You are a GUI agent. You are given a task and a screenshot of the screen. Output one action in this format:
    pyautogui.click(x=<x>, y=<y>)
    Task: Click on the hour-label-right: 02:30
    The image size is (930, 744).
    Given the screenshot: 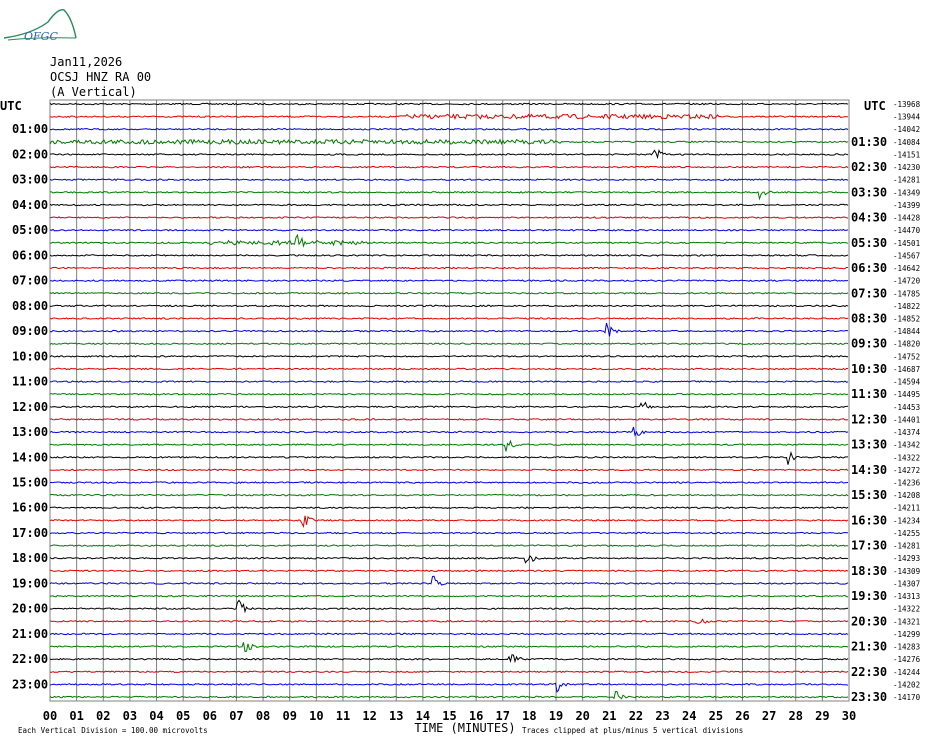 What is the action you would take?
    pyautogui.click(x=869, y=167)
    